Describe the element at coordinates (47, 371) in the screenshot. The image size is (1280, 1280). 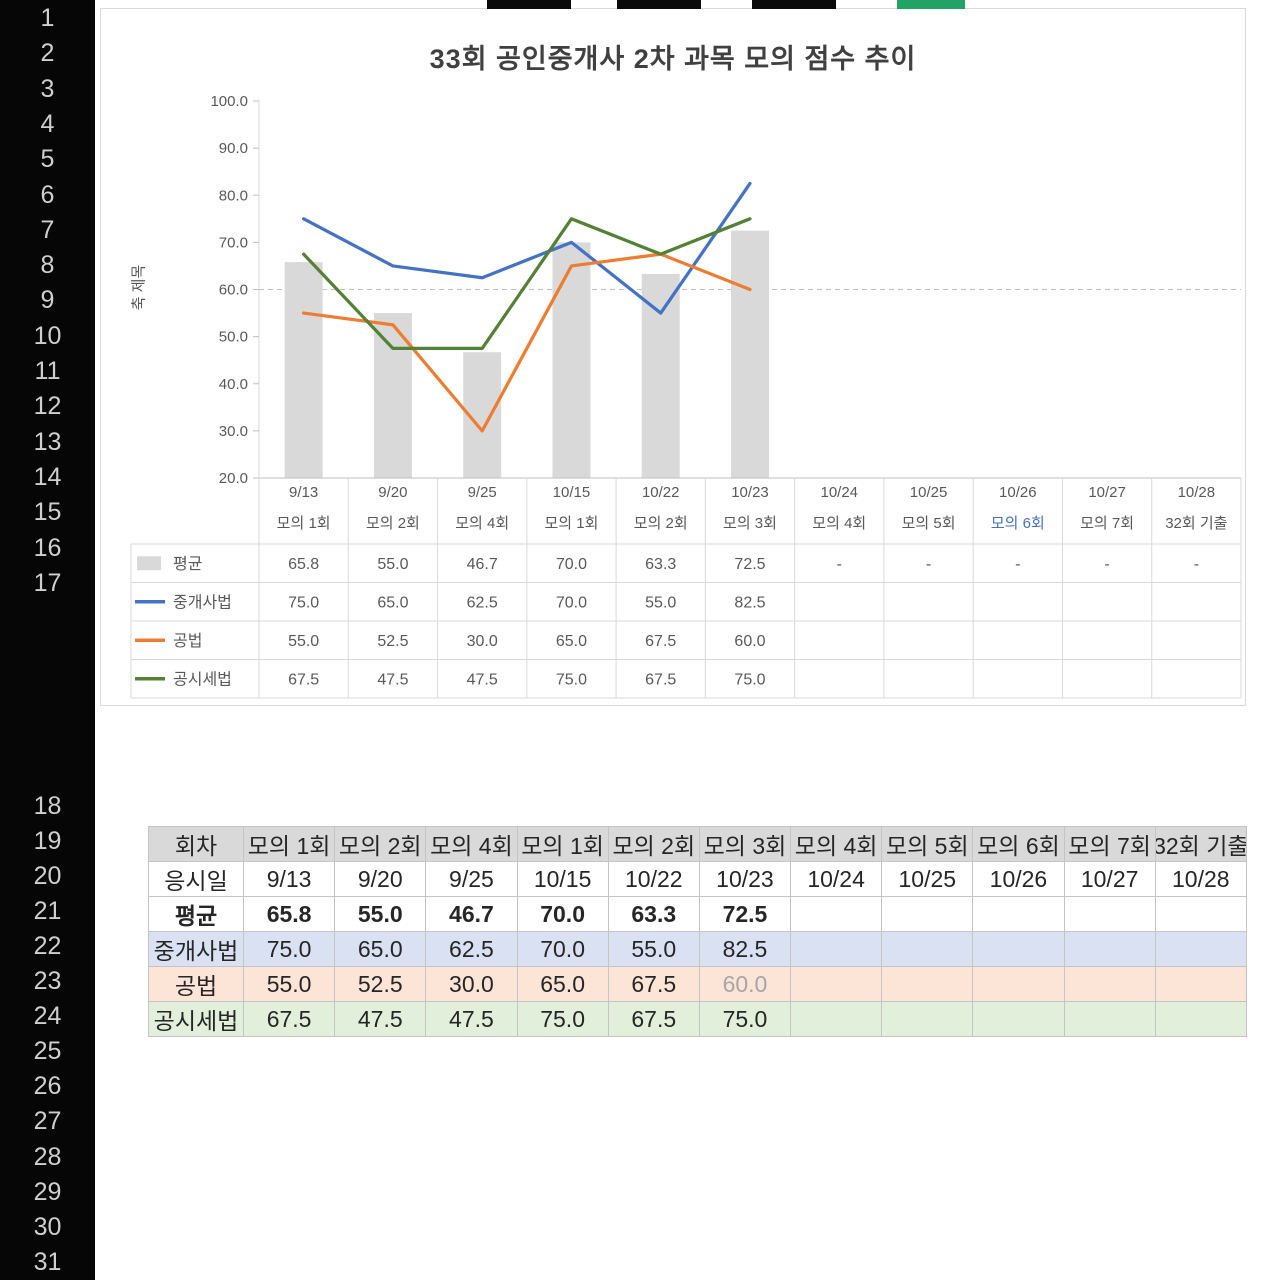
I see `row-number-cell: 11` at that location.